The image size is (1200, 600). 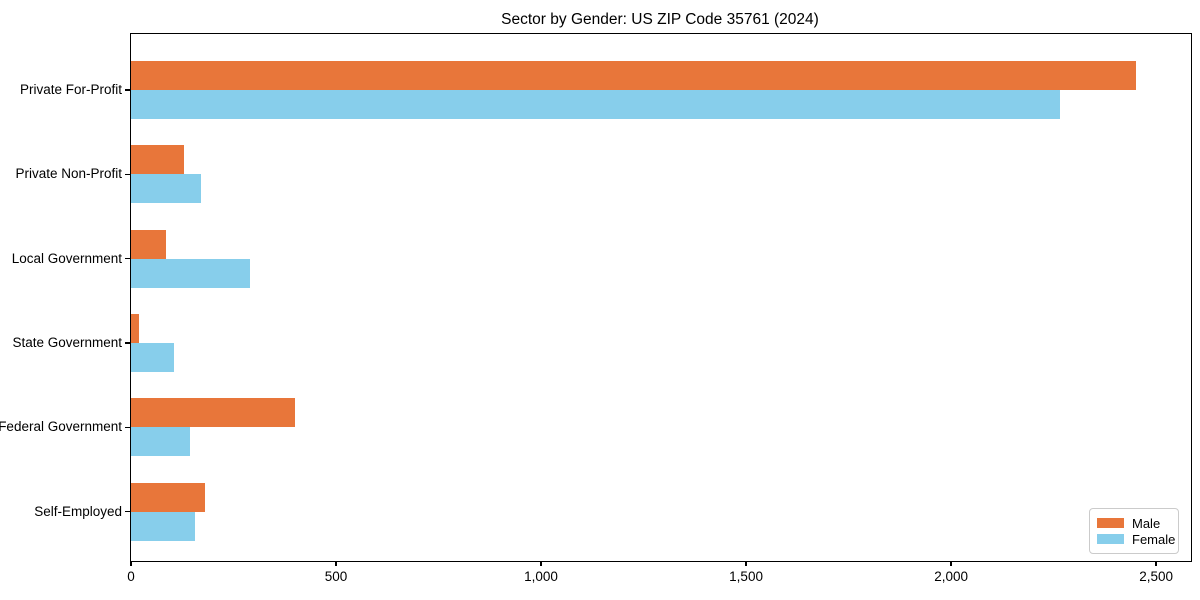 What do you see at coordinates (336, 576) in the screenshot?
I see `x-axis-tick-label: 500` at bounding box center [336, 576].